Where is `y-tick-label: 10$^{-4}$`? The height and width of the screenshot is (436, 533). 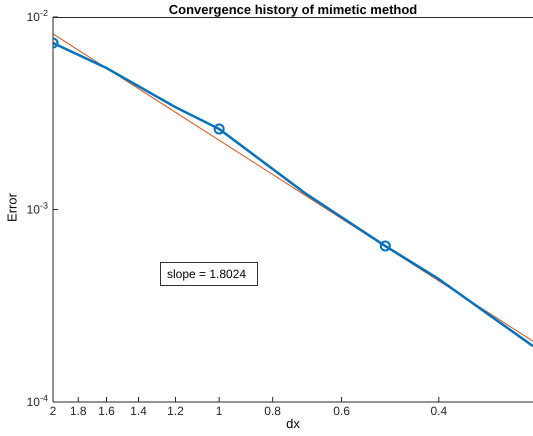 y-tick-label: 10$^{-4}$ is located at coordinates (37, 401).